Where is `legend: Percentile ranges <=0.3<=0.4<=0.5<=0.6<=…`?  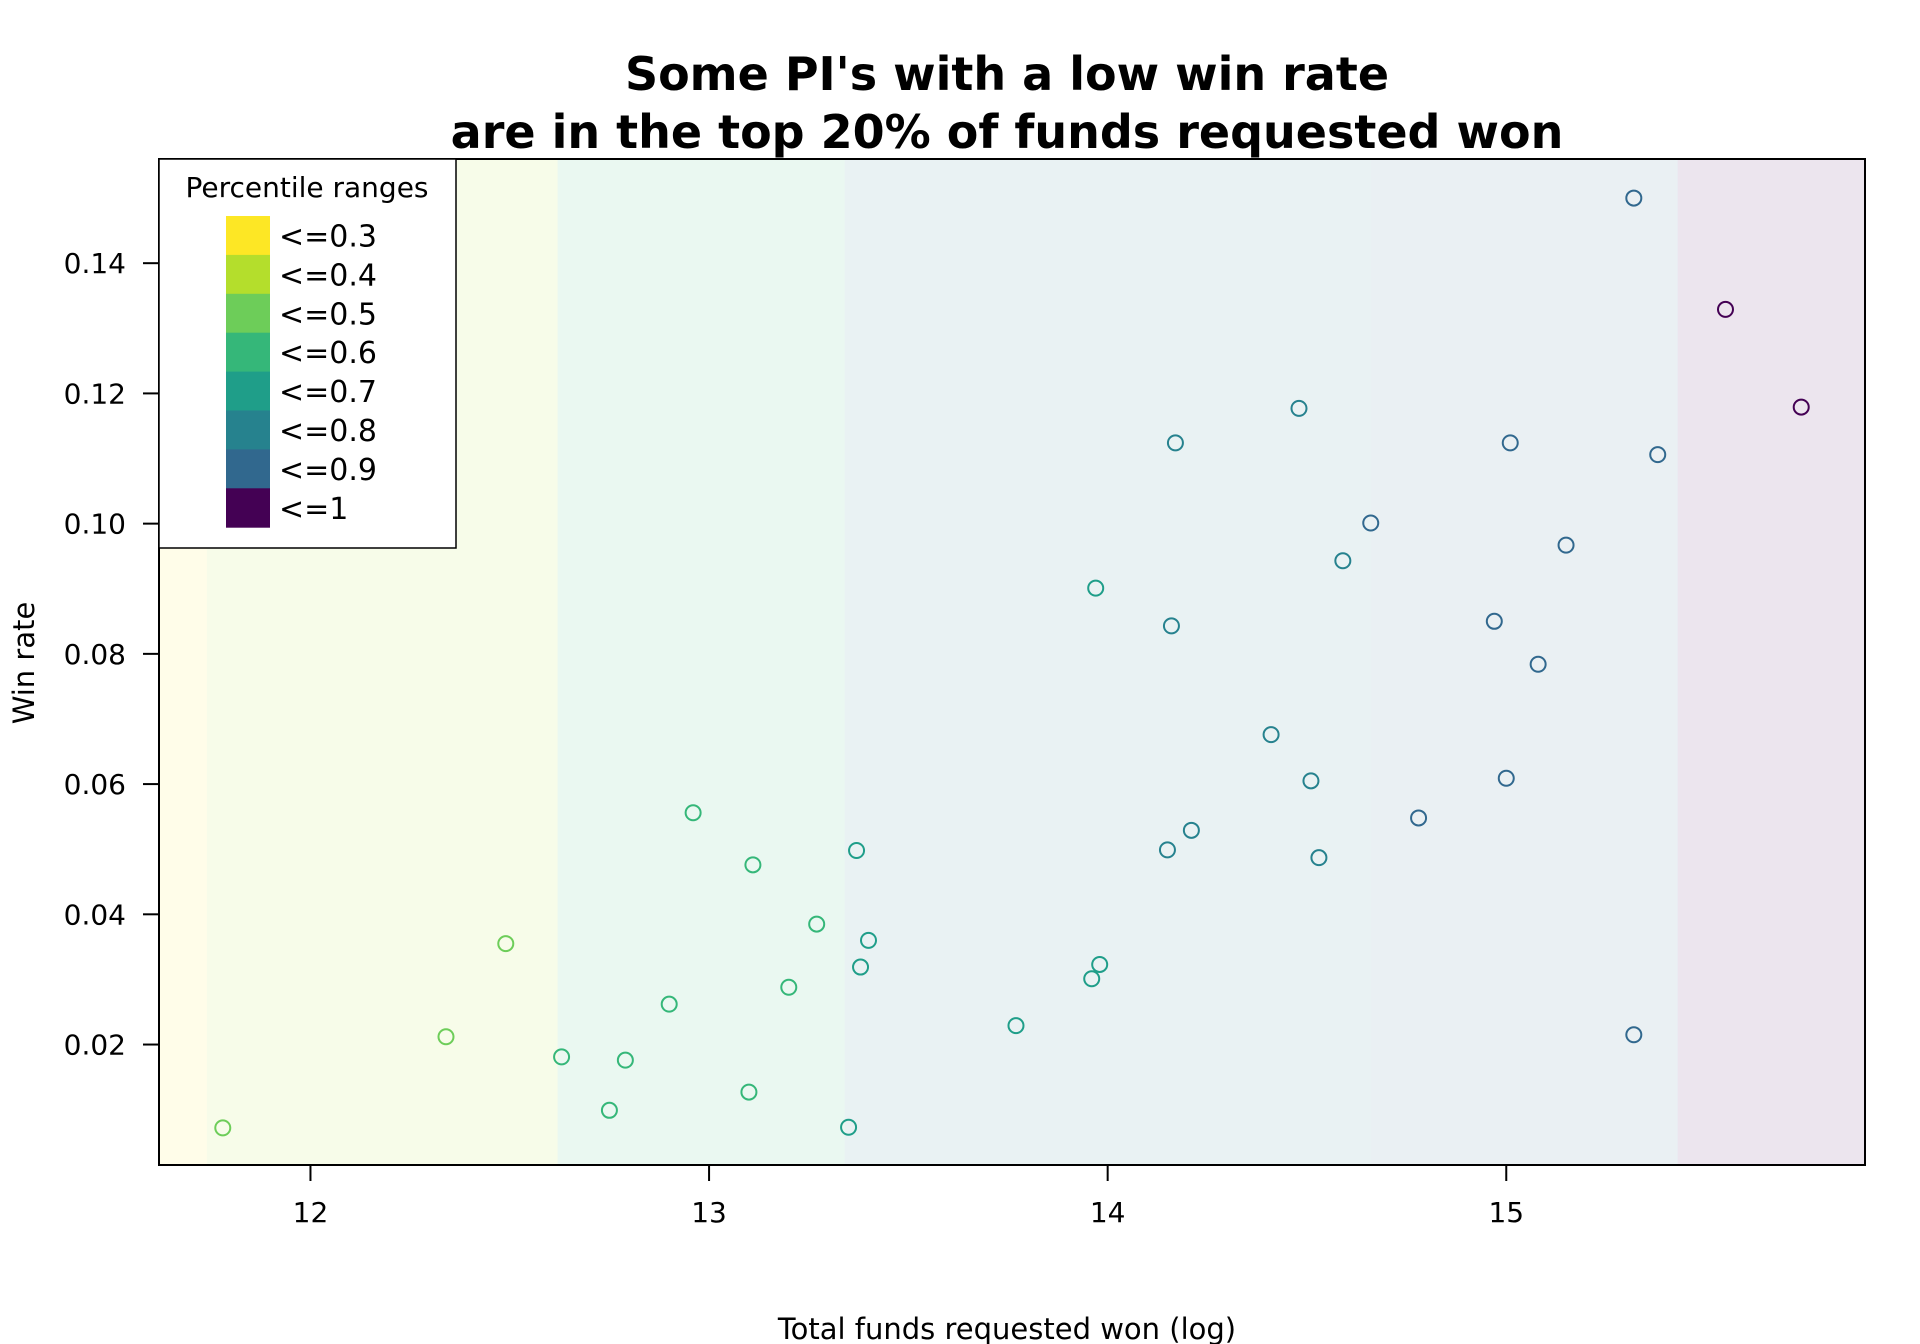
legend: Percentile ranges <=0.3<=0.4<=0.5<=0.6<=… is located at coordinates (307, 353).